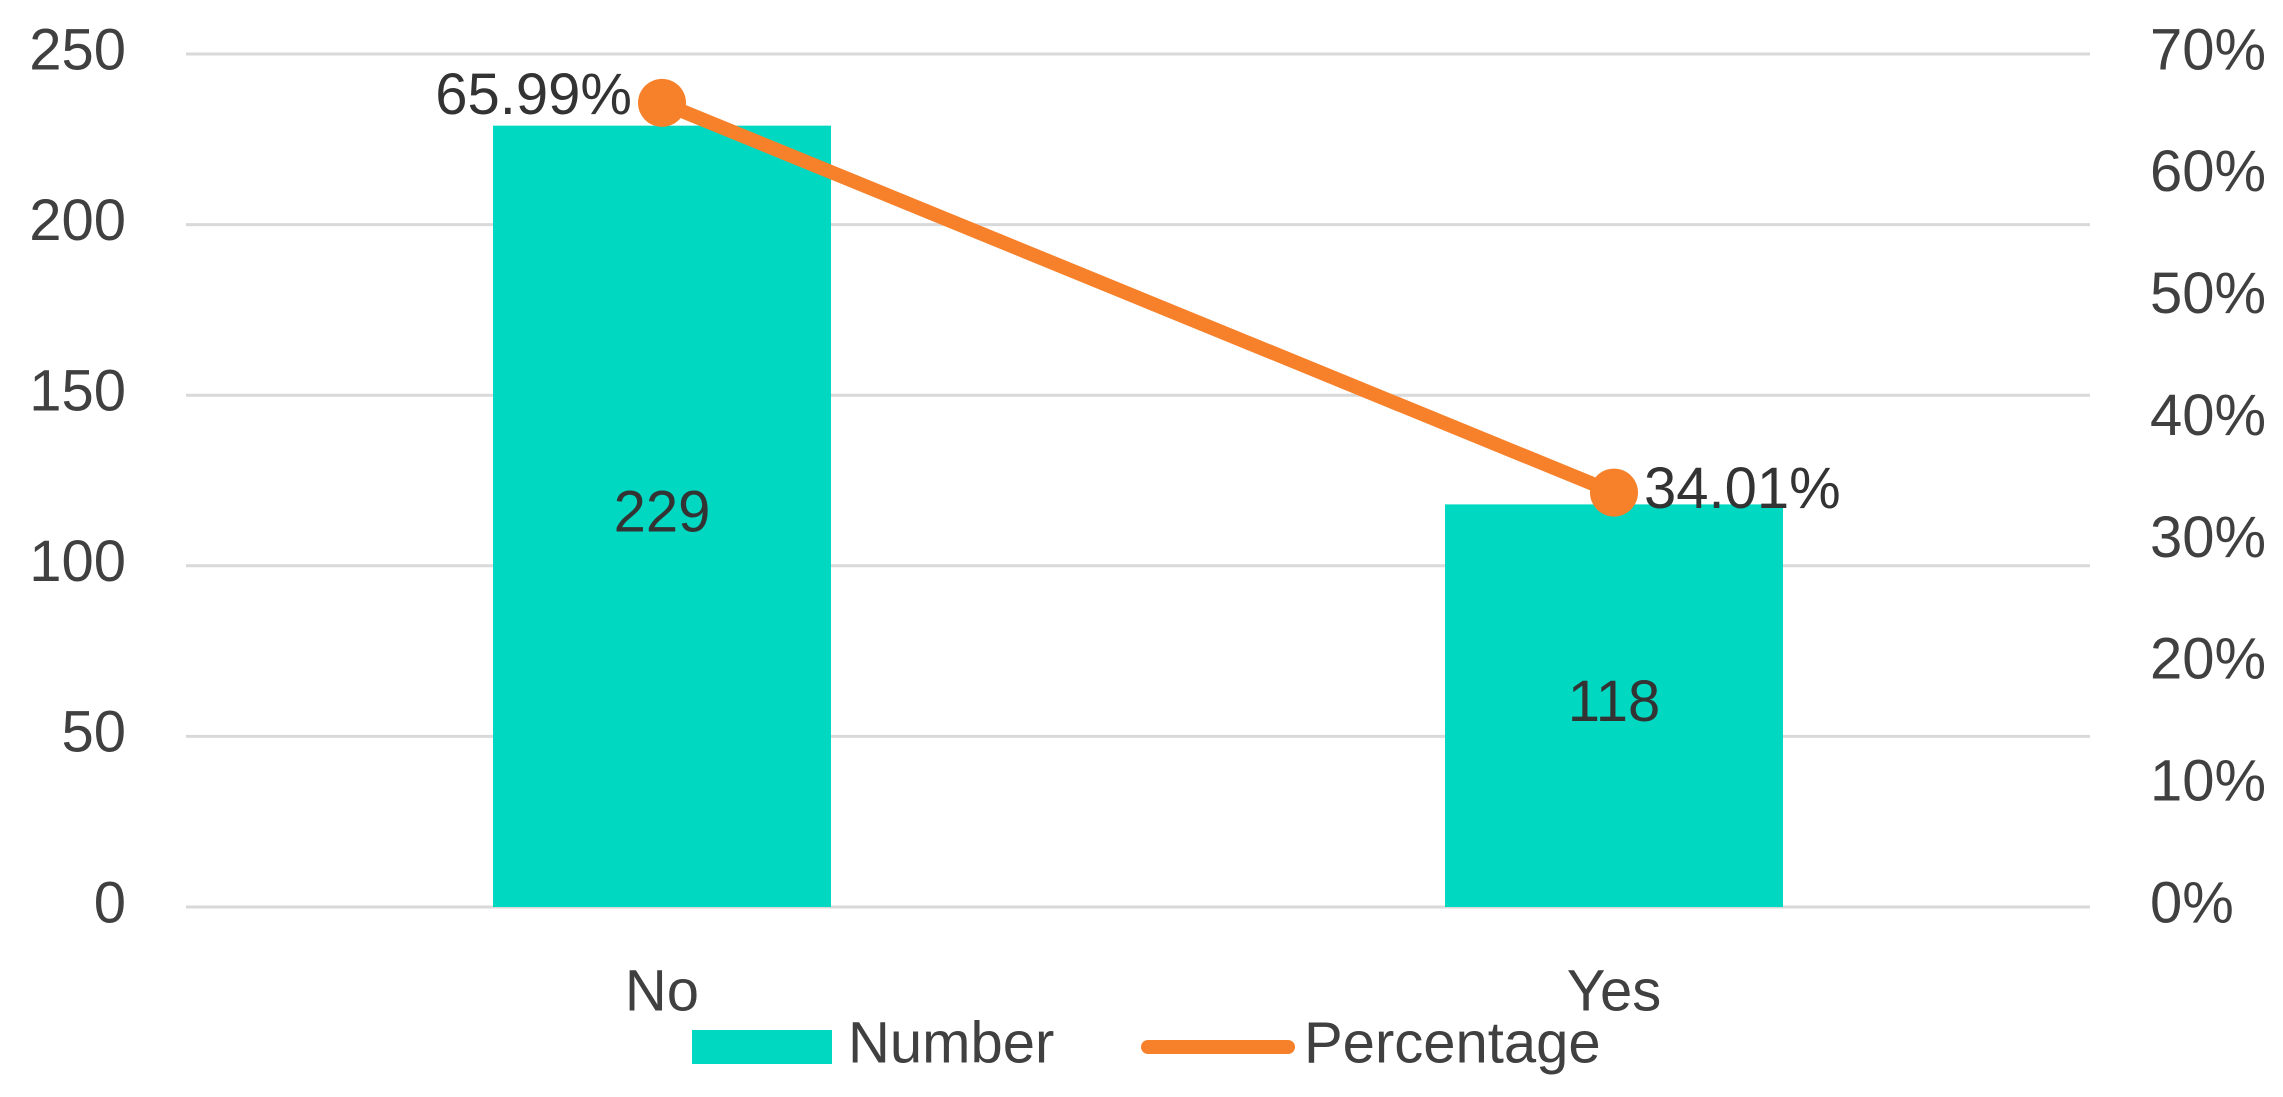 The image size is (2283, 1097). I want to click on line-value-label: 65.99%, so click(533, 94).